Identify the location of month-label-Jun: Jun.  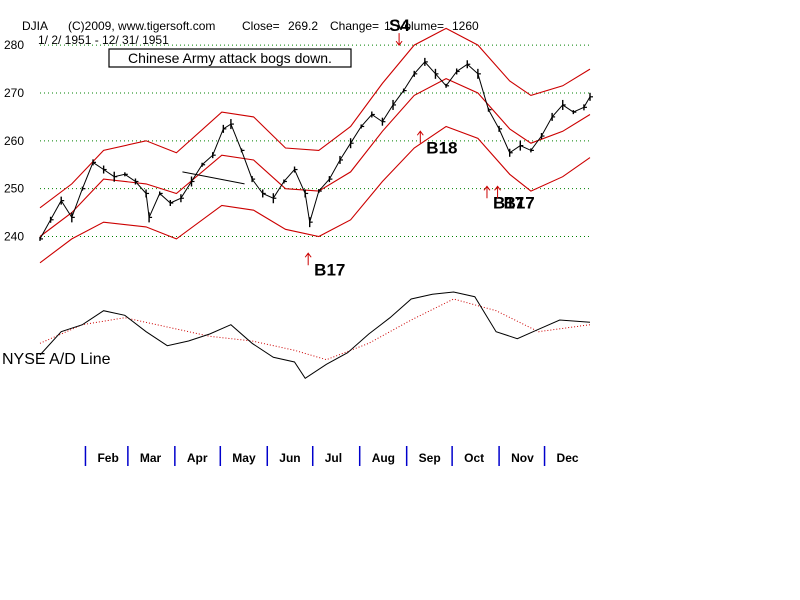
(289, 458).